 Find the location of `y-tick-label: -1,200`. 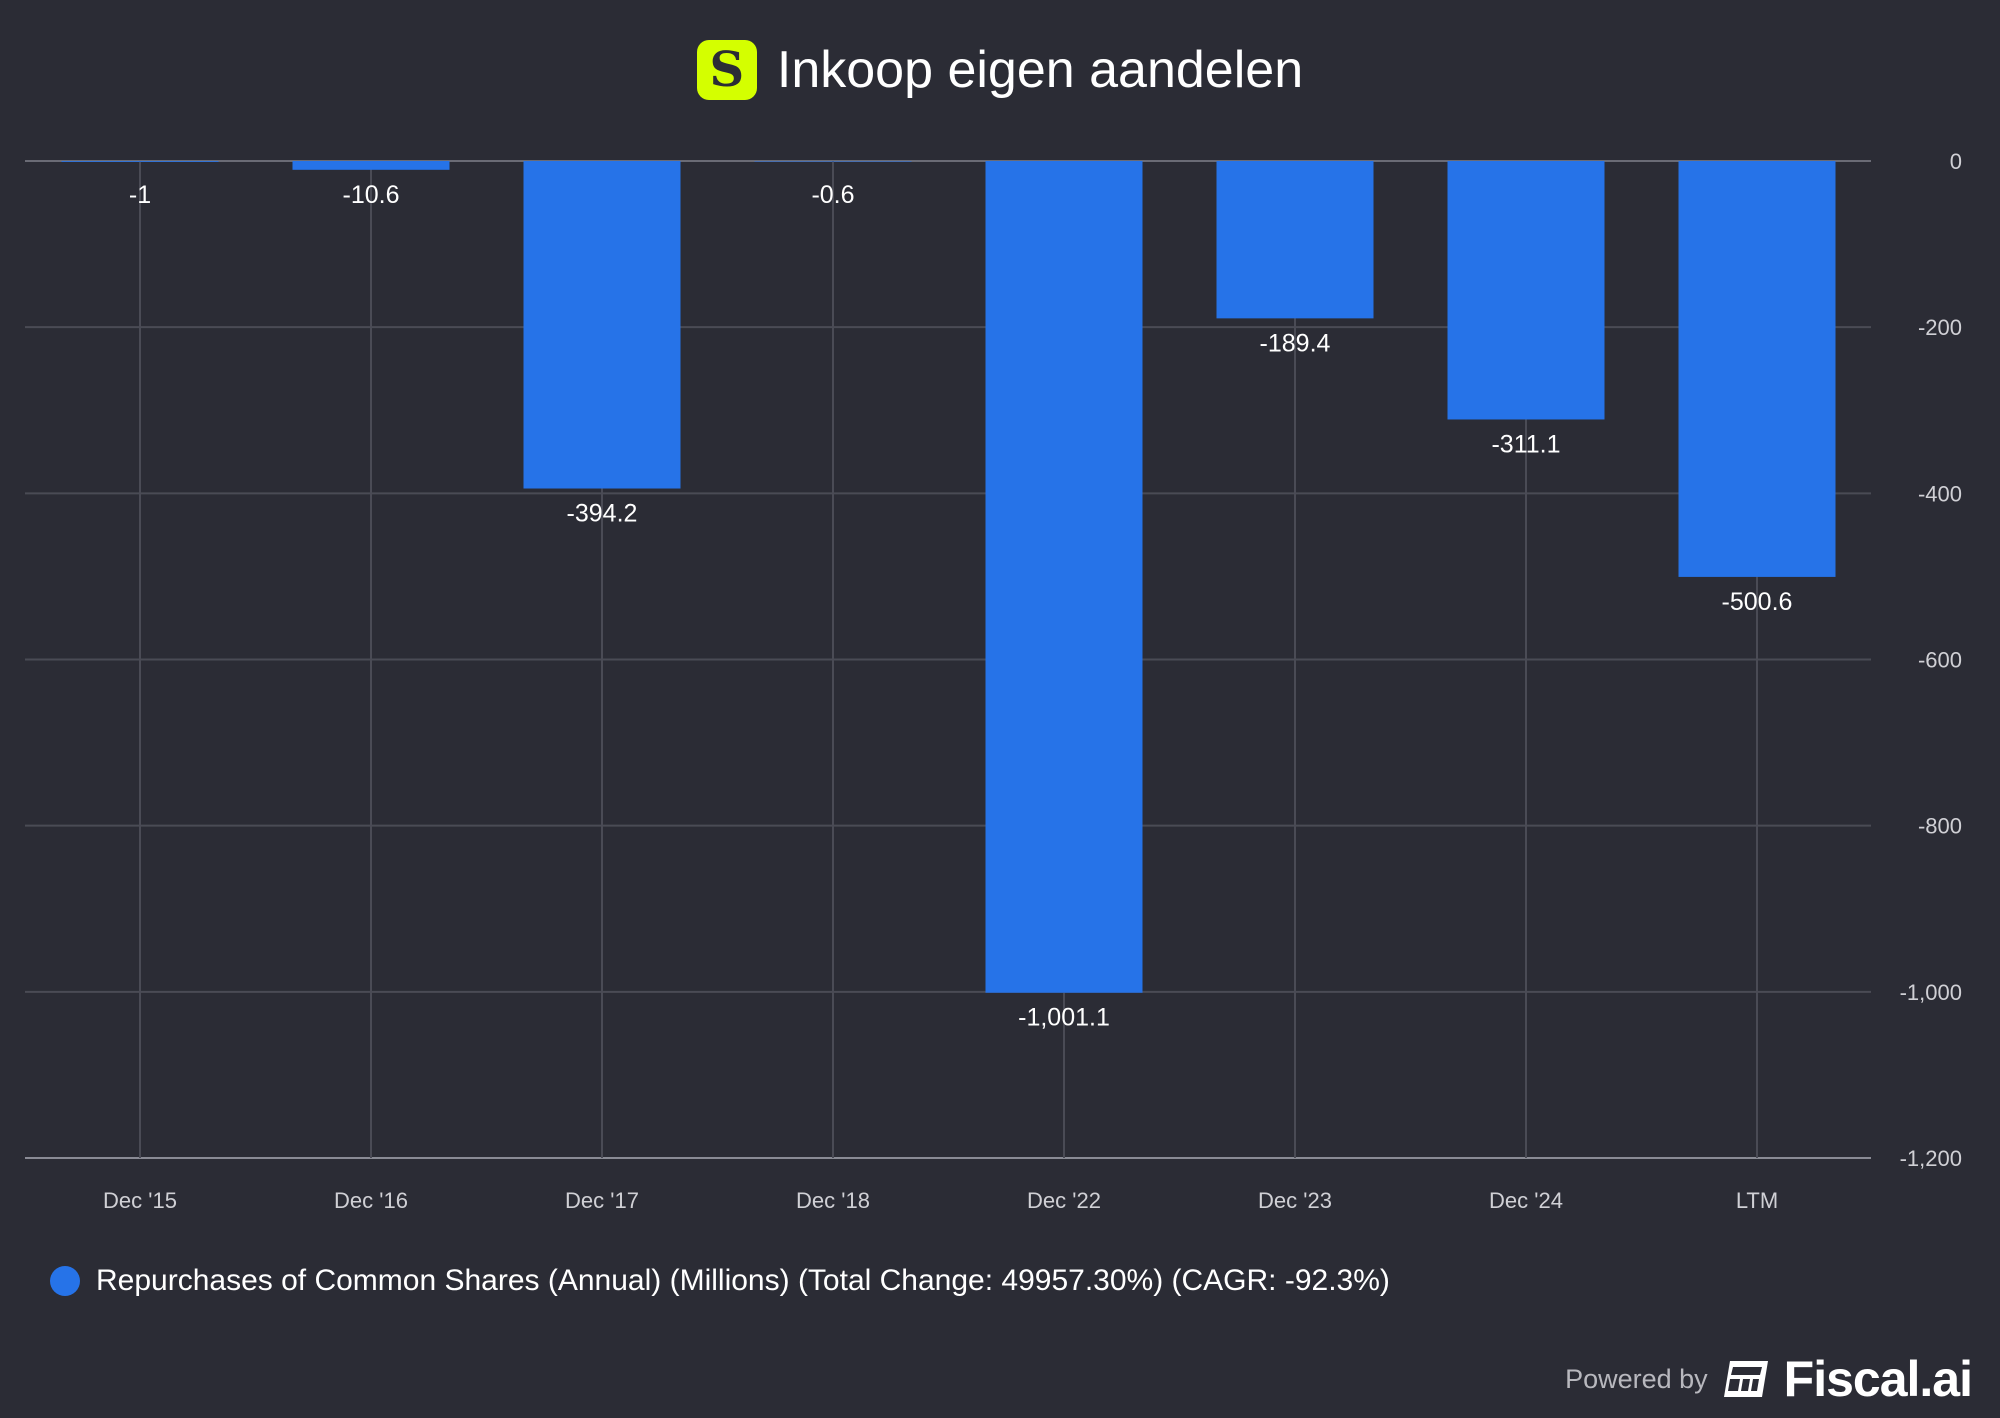

y-tick-label: -1,200 is located at coordinates (1931, 1158).